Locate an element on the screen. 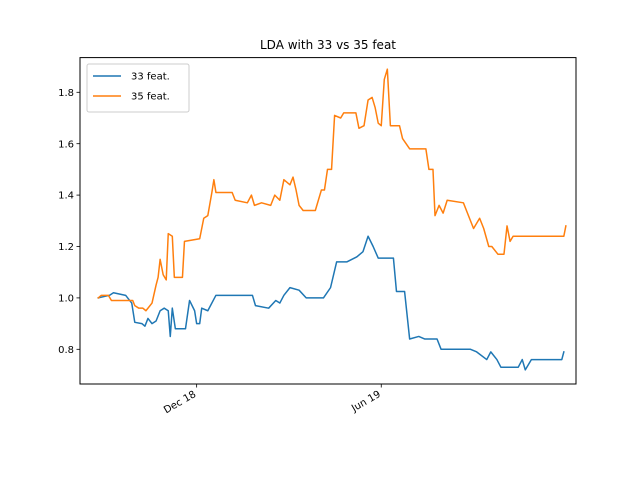 This screenshot has height=480, width=640. y-tick-label: 1.8 is located at coordinates (66, 93).